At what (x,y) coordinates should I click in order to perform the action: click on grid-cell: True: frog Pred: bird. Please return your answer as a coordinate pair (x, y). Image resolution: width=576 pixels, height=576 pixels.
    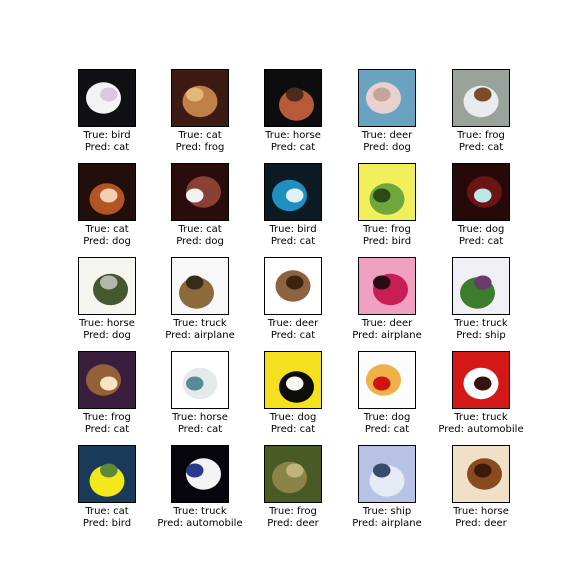
    Looking at the image, I should click on (387, 205).